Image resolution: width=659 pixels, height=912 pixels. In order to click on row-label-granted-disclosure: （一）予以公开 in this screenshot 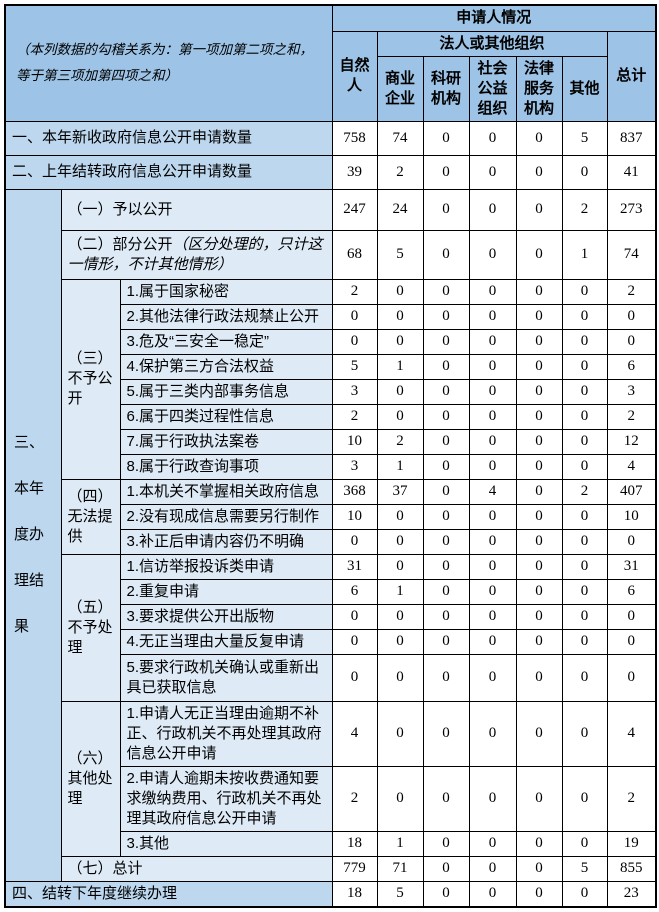, I will do `click(196, 209)`.